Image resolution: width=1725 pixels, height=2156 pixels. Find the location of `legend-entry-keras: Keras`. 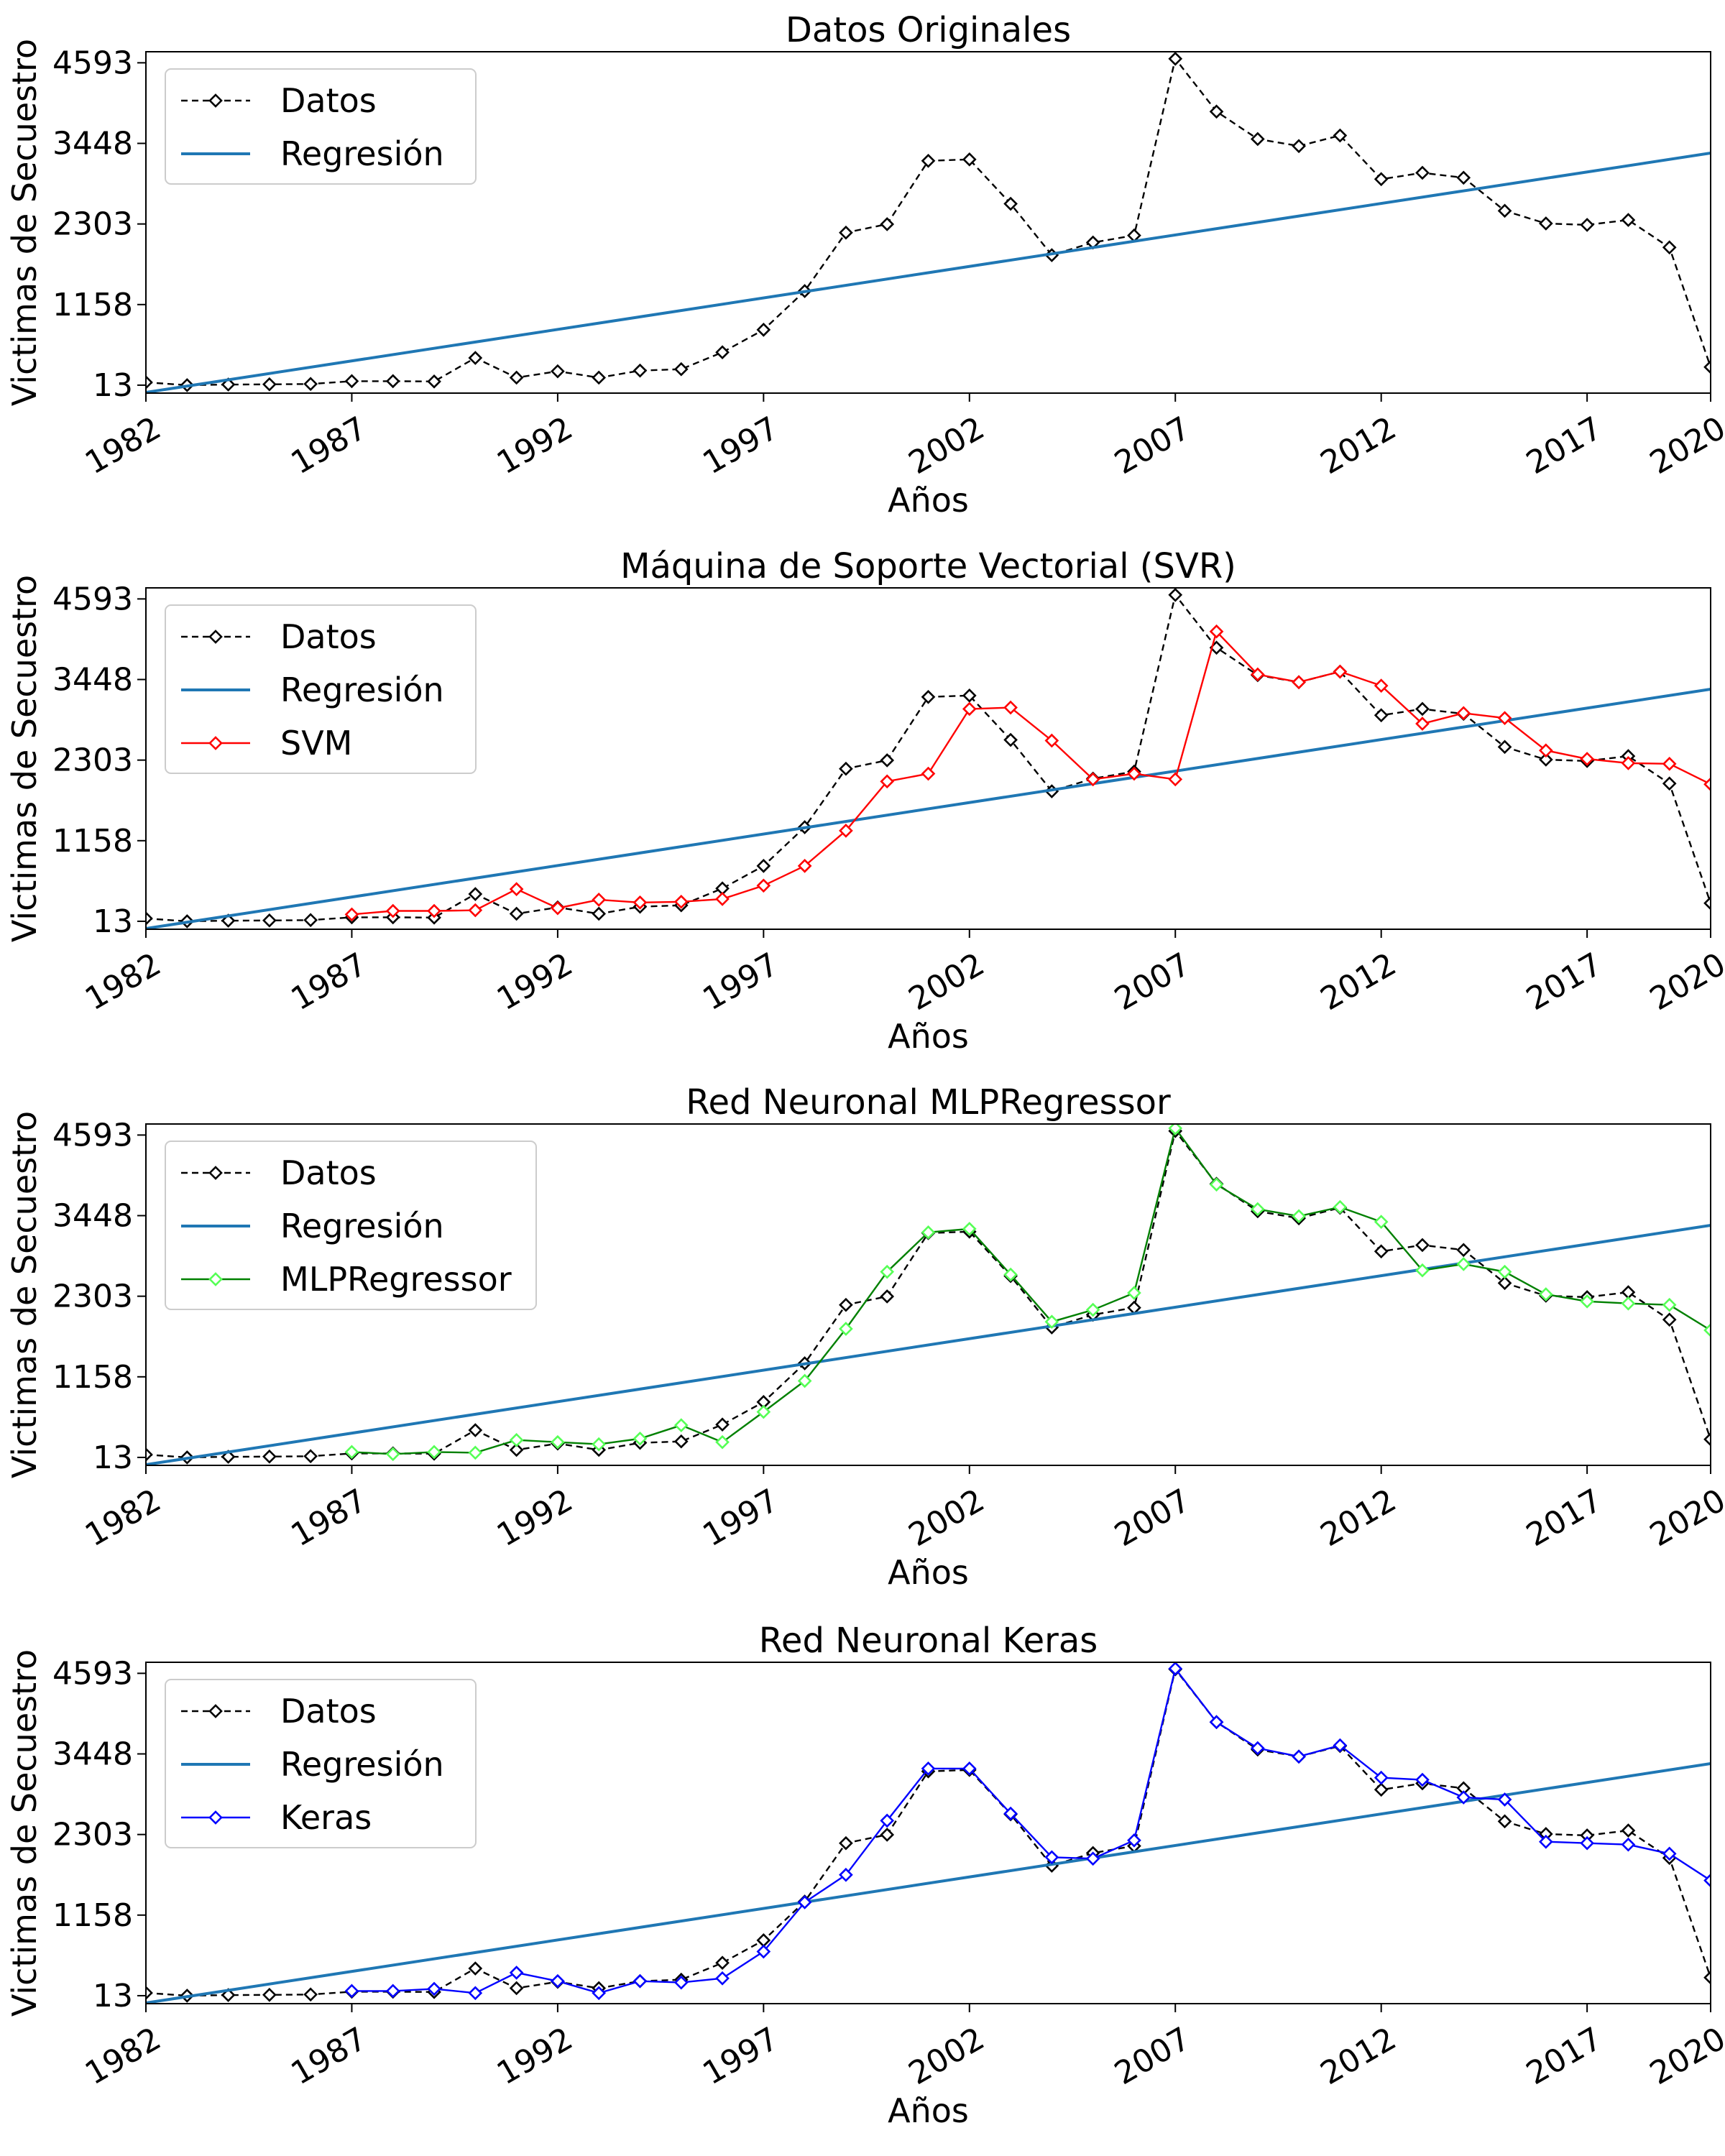

legend-entry-keras: Keras is located at coordinates (276, 1818).